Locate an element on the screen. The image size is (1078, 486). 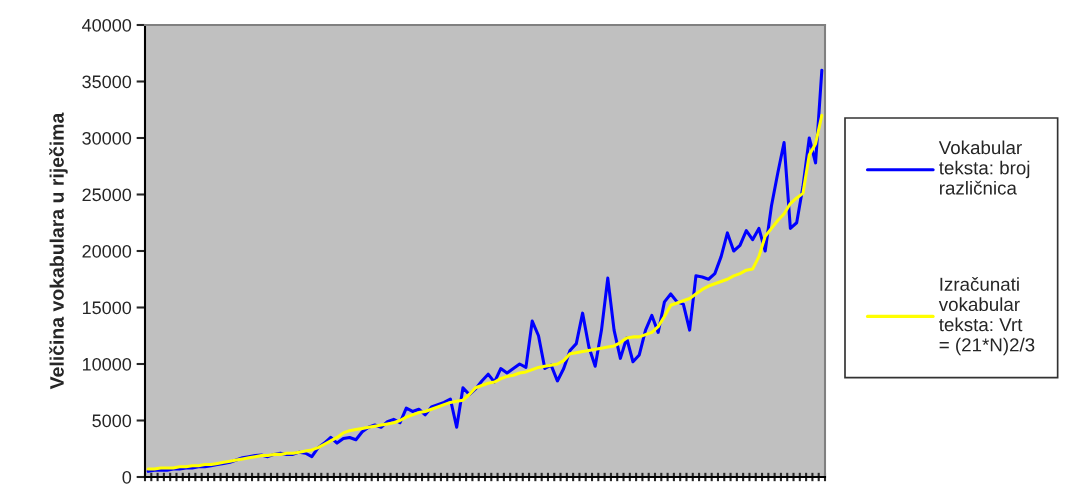
y-tick-label: 15000 is located at coordinates (107, 308).